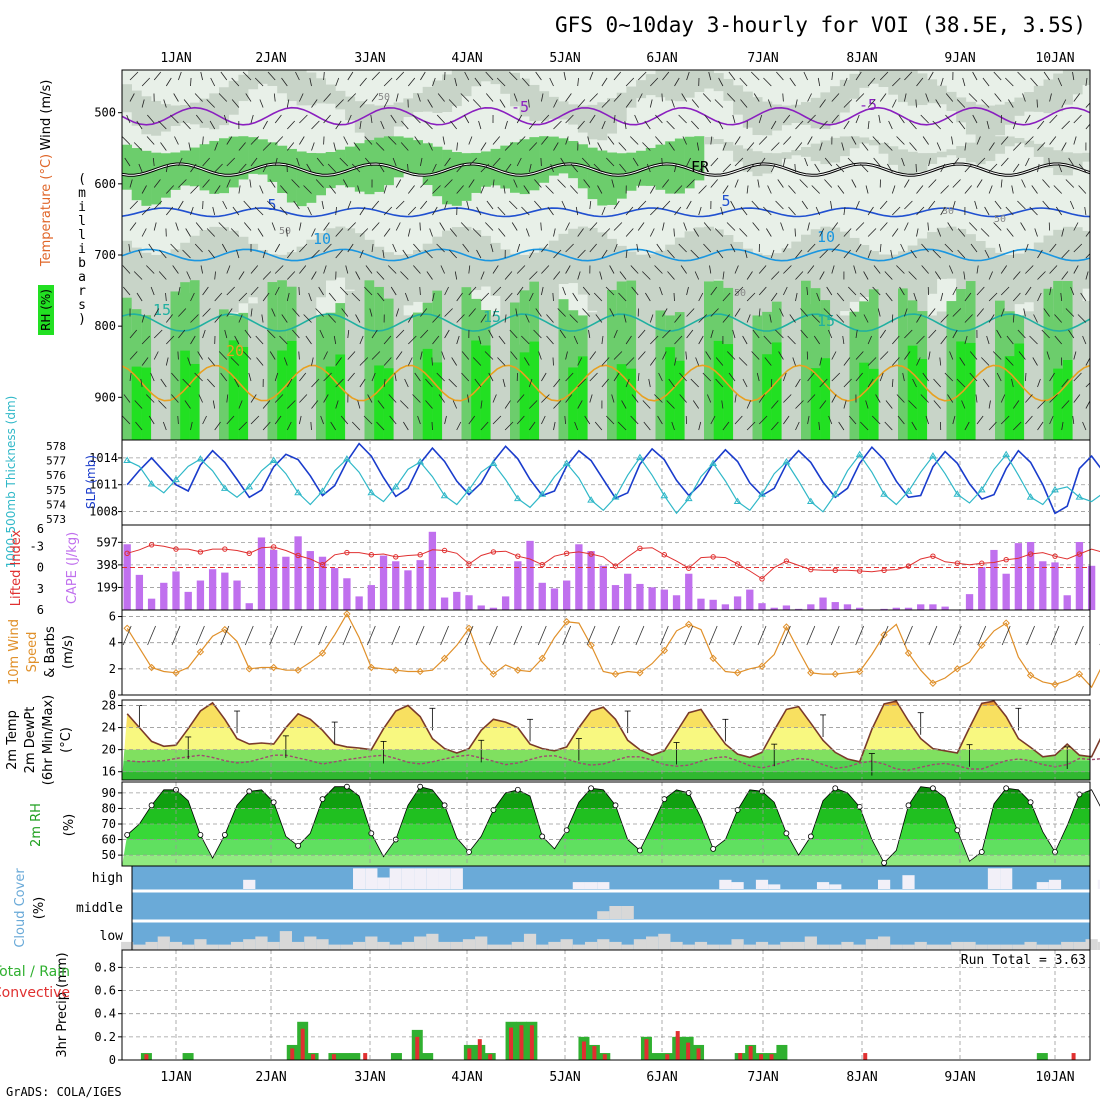 The image size is (1100, 1100). What do you see at coordinates (112, 643) in the screenshot?
I see `wind-tick-label-2: 4` at bounding box center [112, 643].